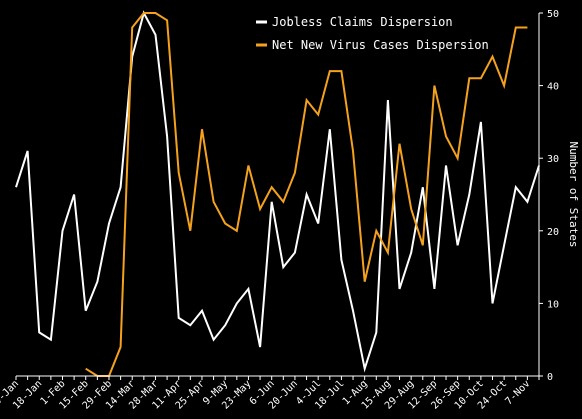 The width and height of the screenshot is (582, 419). I want to click on y-tick-label: 40, so click(553, 87).